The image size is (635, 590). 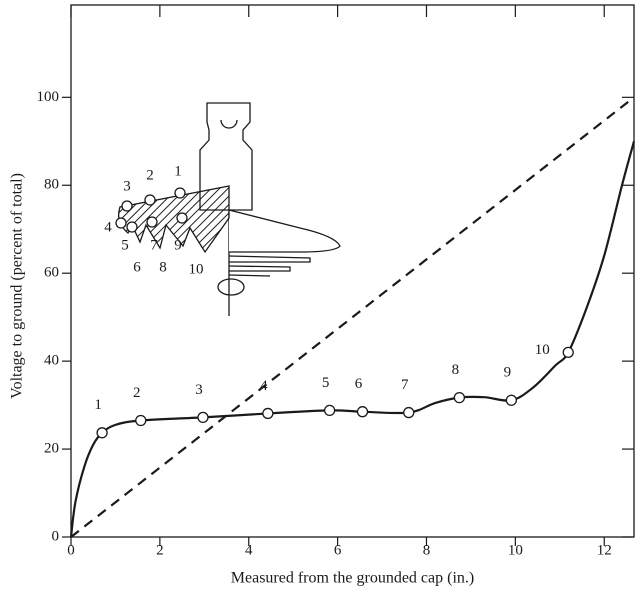 I want to click on unit-label: 2, so click(x=137, y=393).